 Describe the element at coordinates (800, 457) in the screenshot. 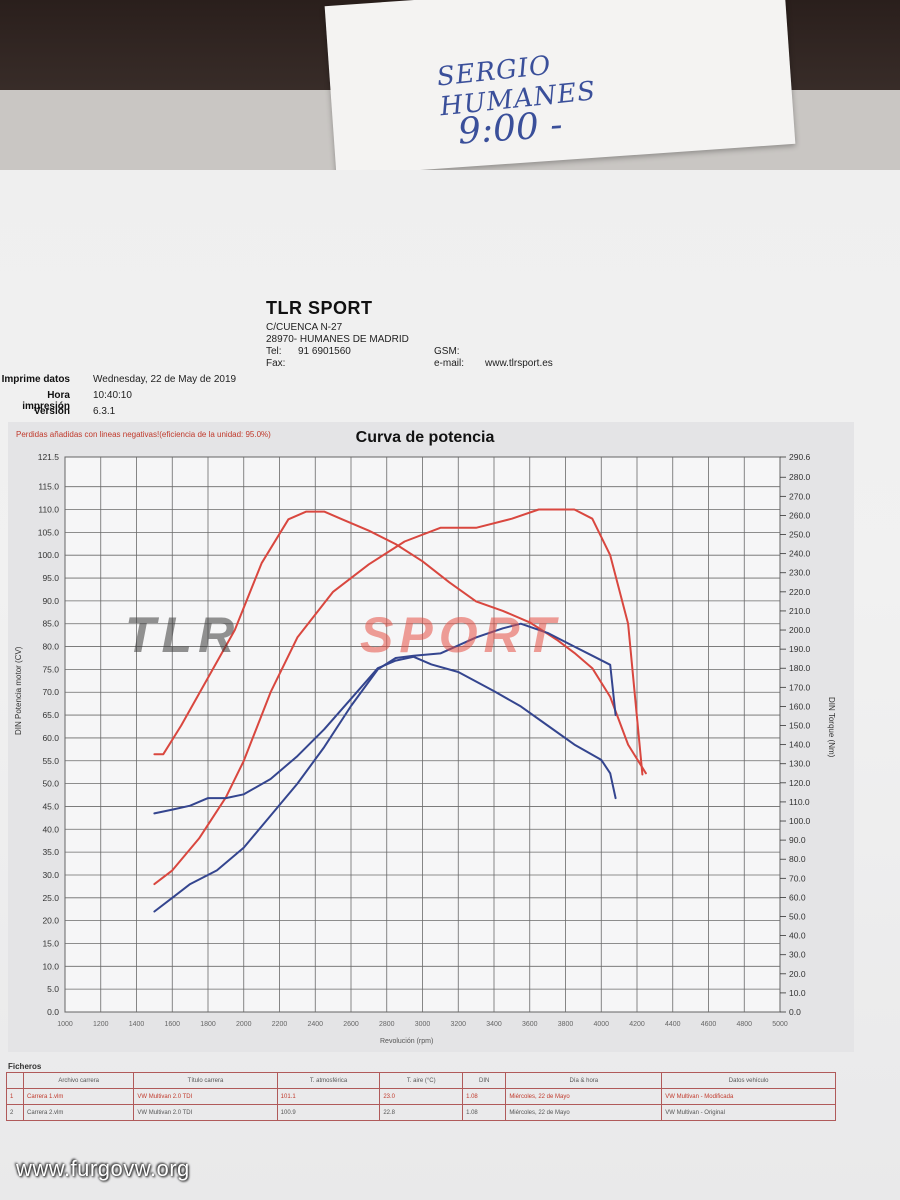

I see `y2-tick-label: 290.6` at that location.